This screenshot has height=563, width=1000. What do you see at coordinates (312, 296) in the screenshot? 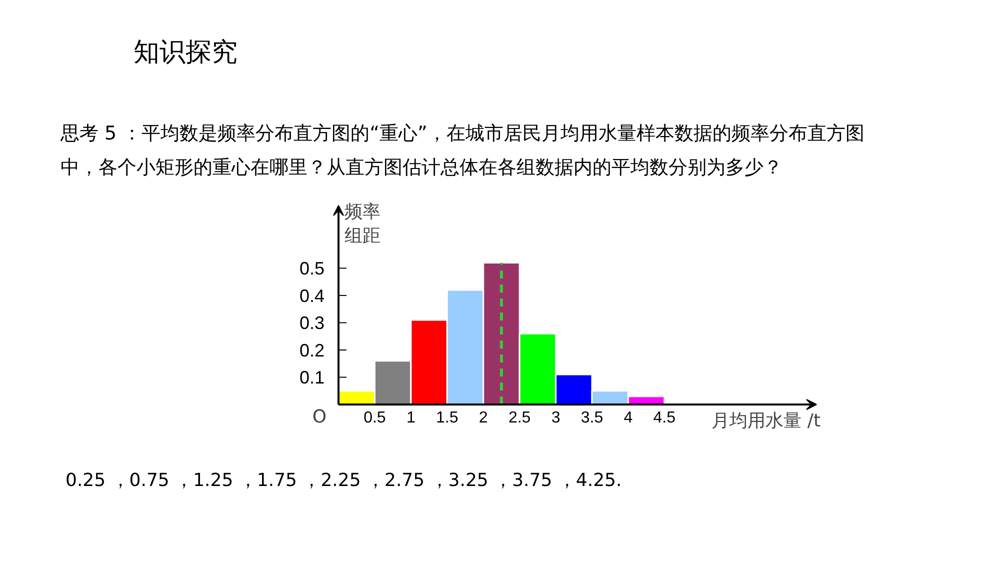
I see `y-tick-label: 0.4` at bounding box center [312, 296].